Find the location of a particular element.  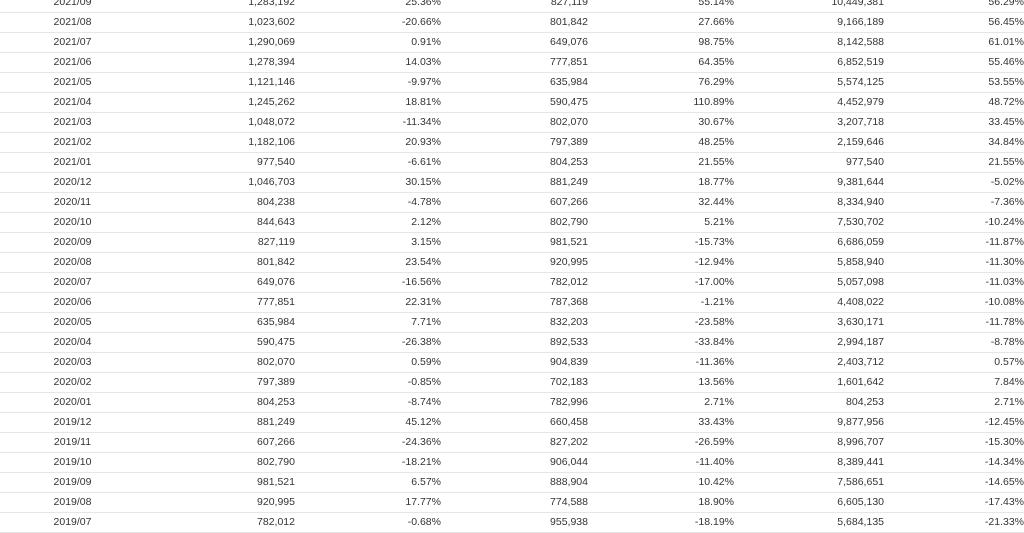

cell-value-3: 4,408,022 is located at coordinates (809, 302).